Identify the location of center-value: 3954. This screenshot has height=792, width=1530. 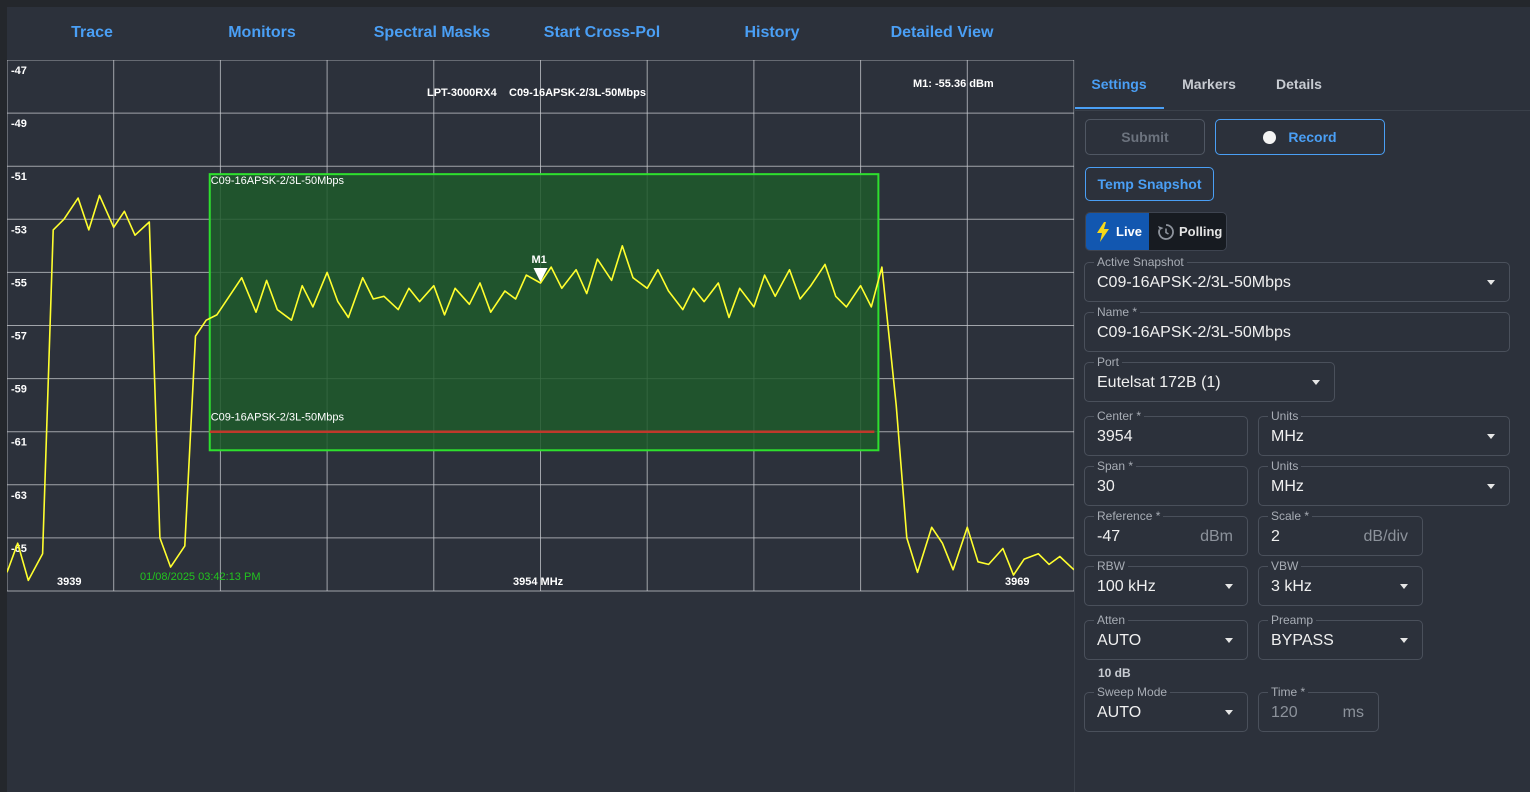
(1115, 436).